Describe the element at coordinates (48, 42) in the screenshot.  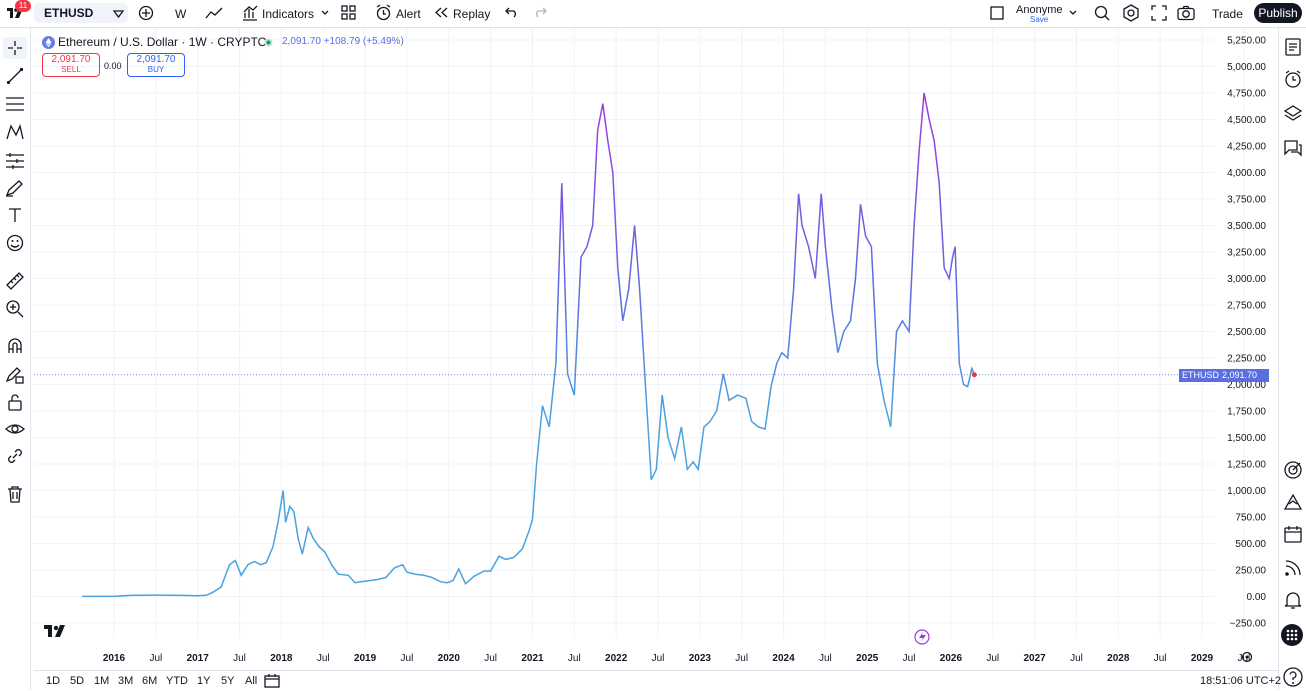
I see `ethereum-logo-icon` at that location.